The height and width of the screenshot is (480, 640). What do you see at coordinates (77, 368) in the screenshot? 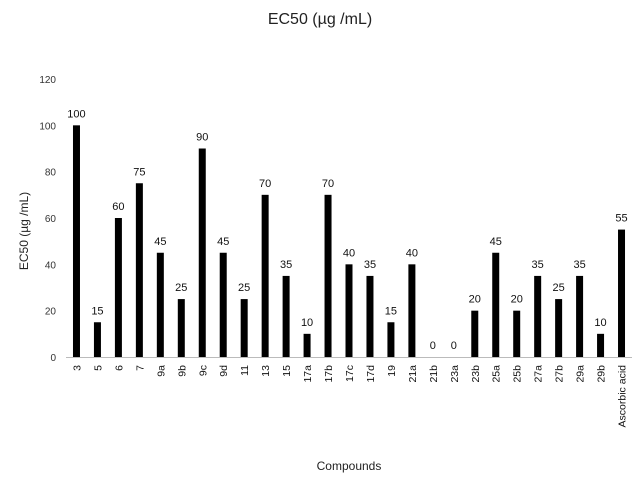
I see `x-tick-label: 3` at bounding box center [77, 368].